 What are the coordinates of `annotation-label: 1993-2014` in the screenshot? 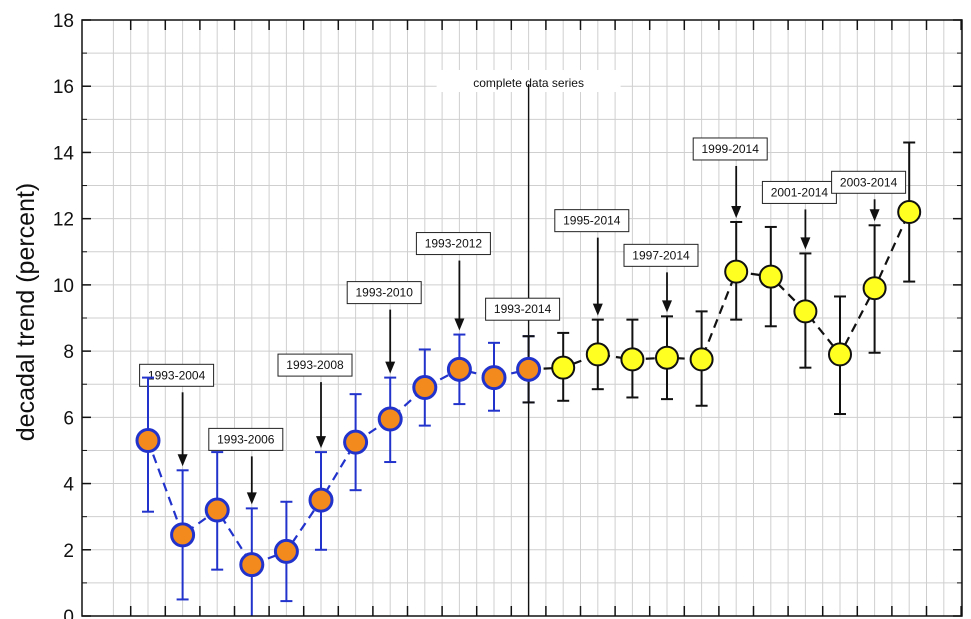 It's located at (523, 309).